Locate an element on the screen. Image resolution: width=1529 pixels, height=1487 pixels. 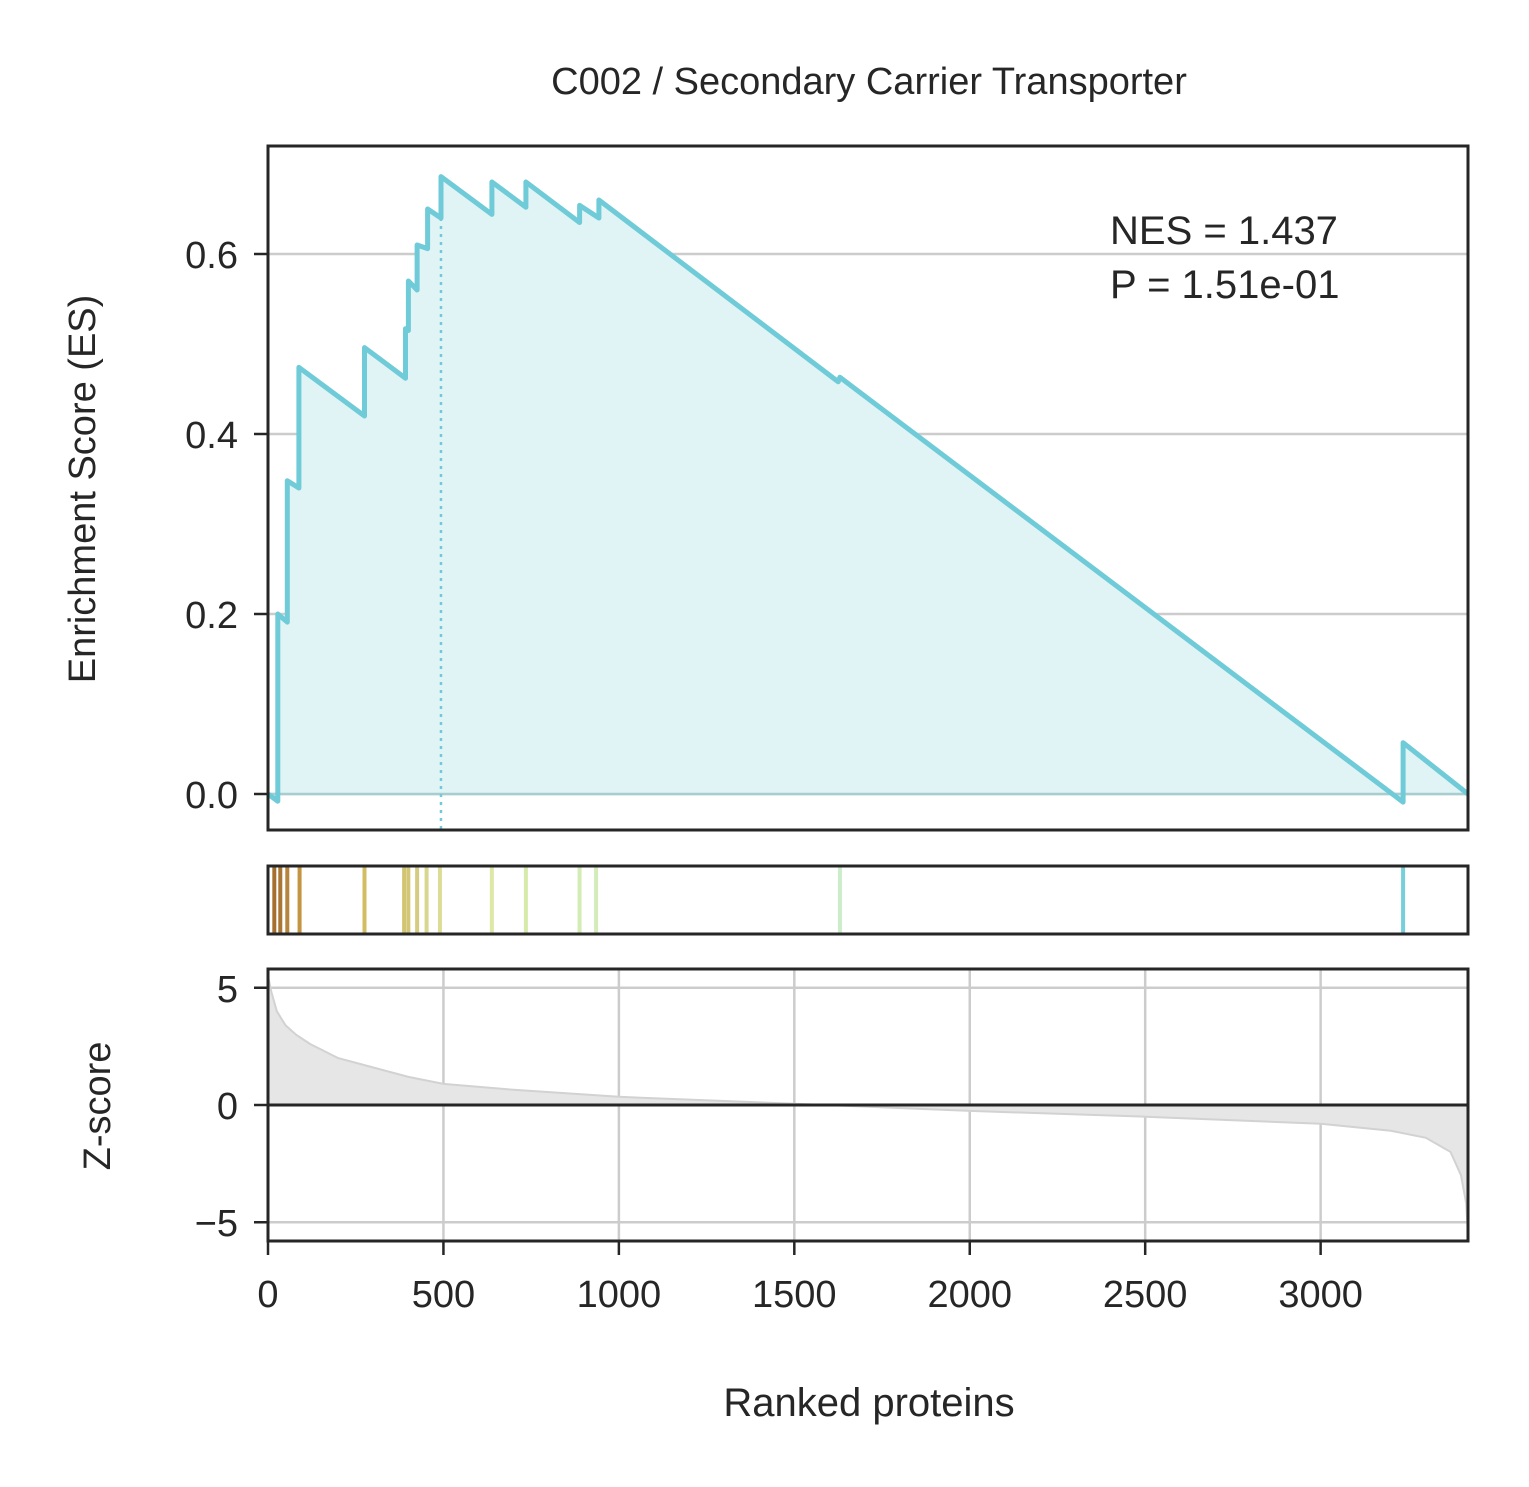
zscore-y-axis-label: Z-score is located at coordinates (98, 1106).